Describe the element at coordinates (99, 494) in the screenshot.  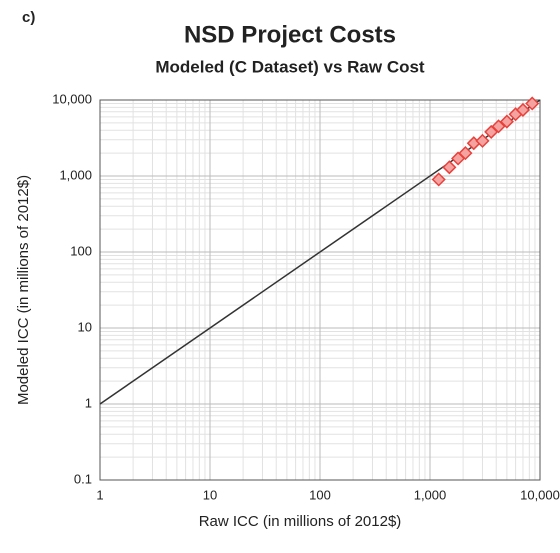
I see `x-tick-label: 1` at that location.